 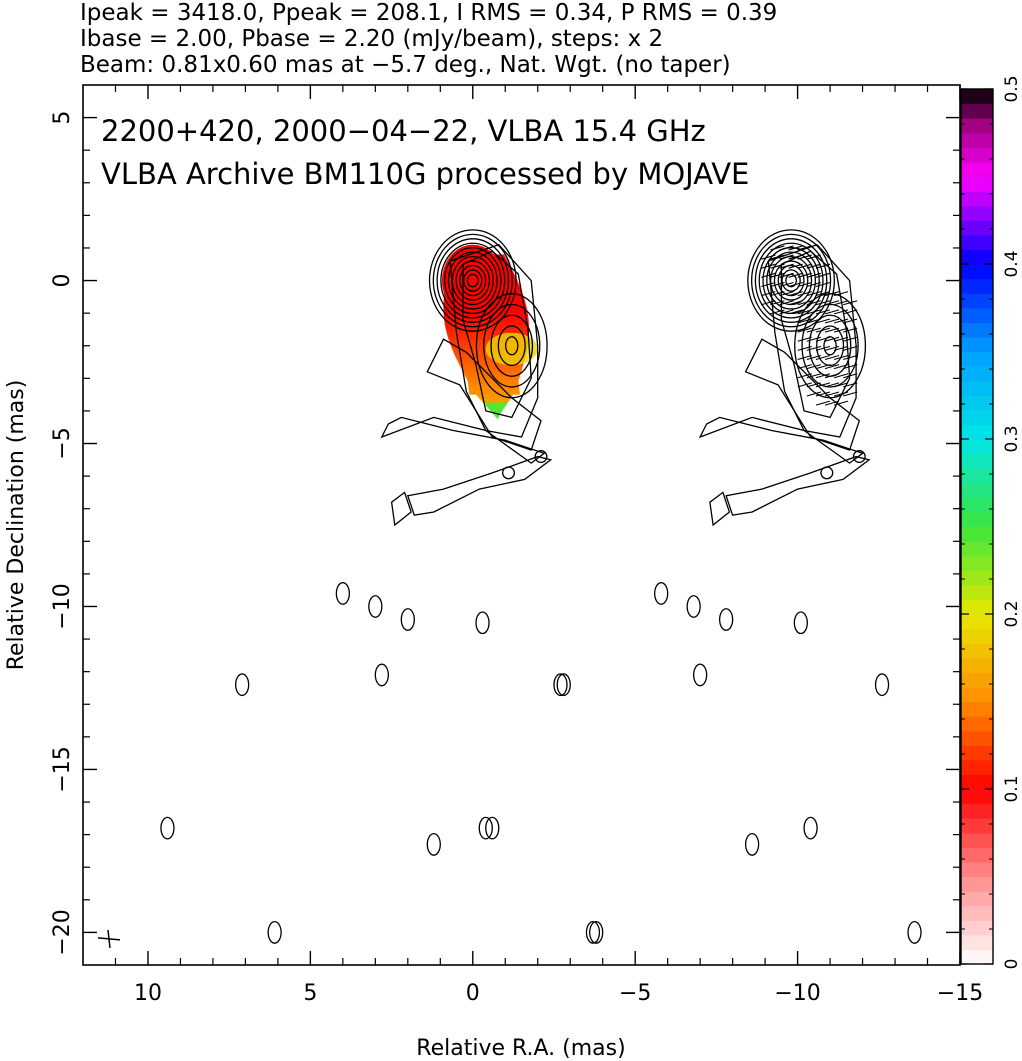 What do you see at coordinates (520, 1048) in the screenshot?
I see `x-axis-label: Relative R.A. (mas)` at bounding box center [520, 1048].